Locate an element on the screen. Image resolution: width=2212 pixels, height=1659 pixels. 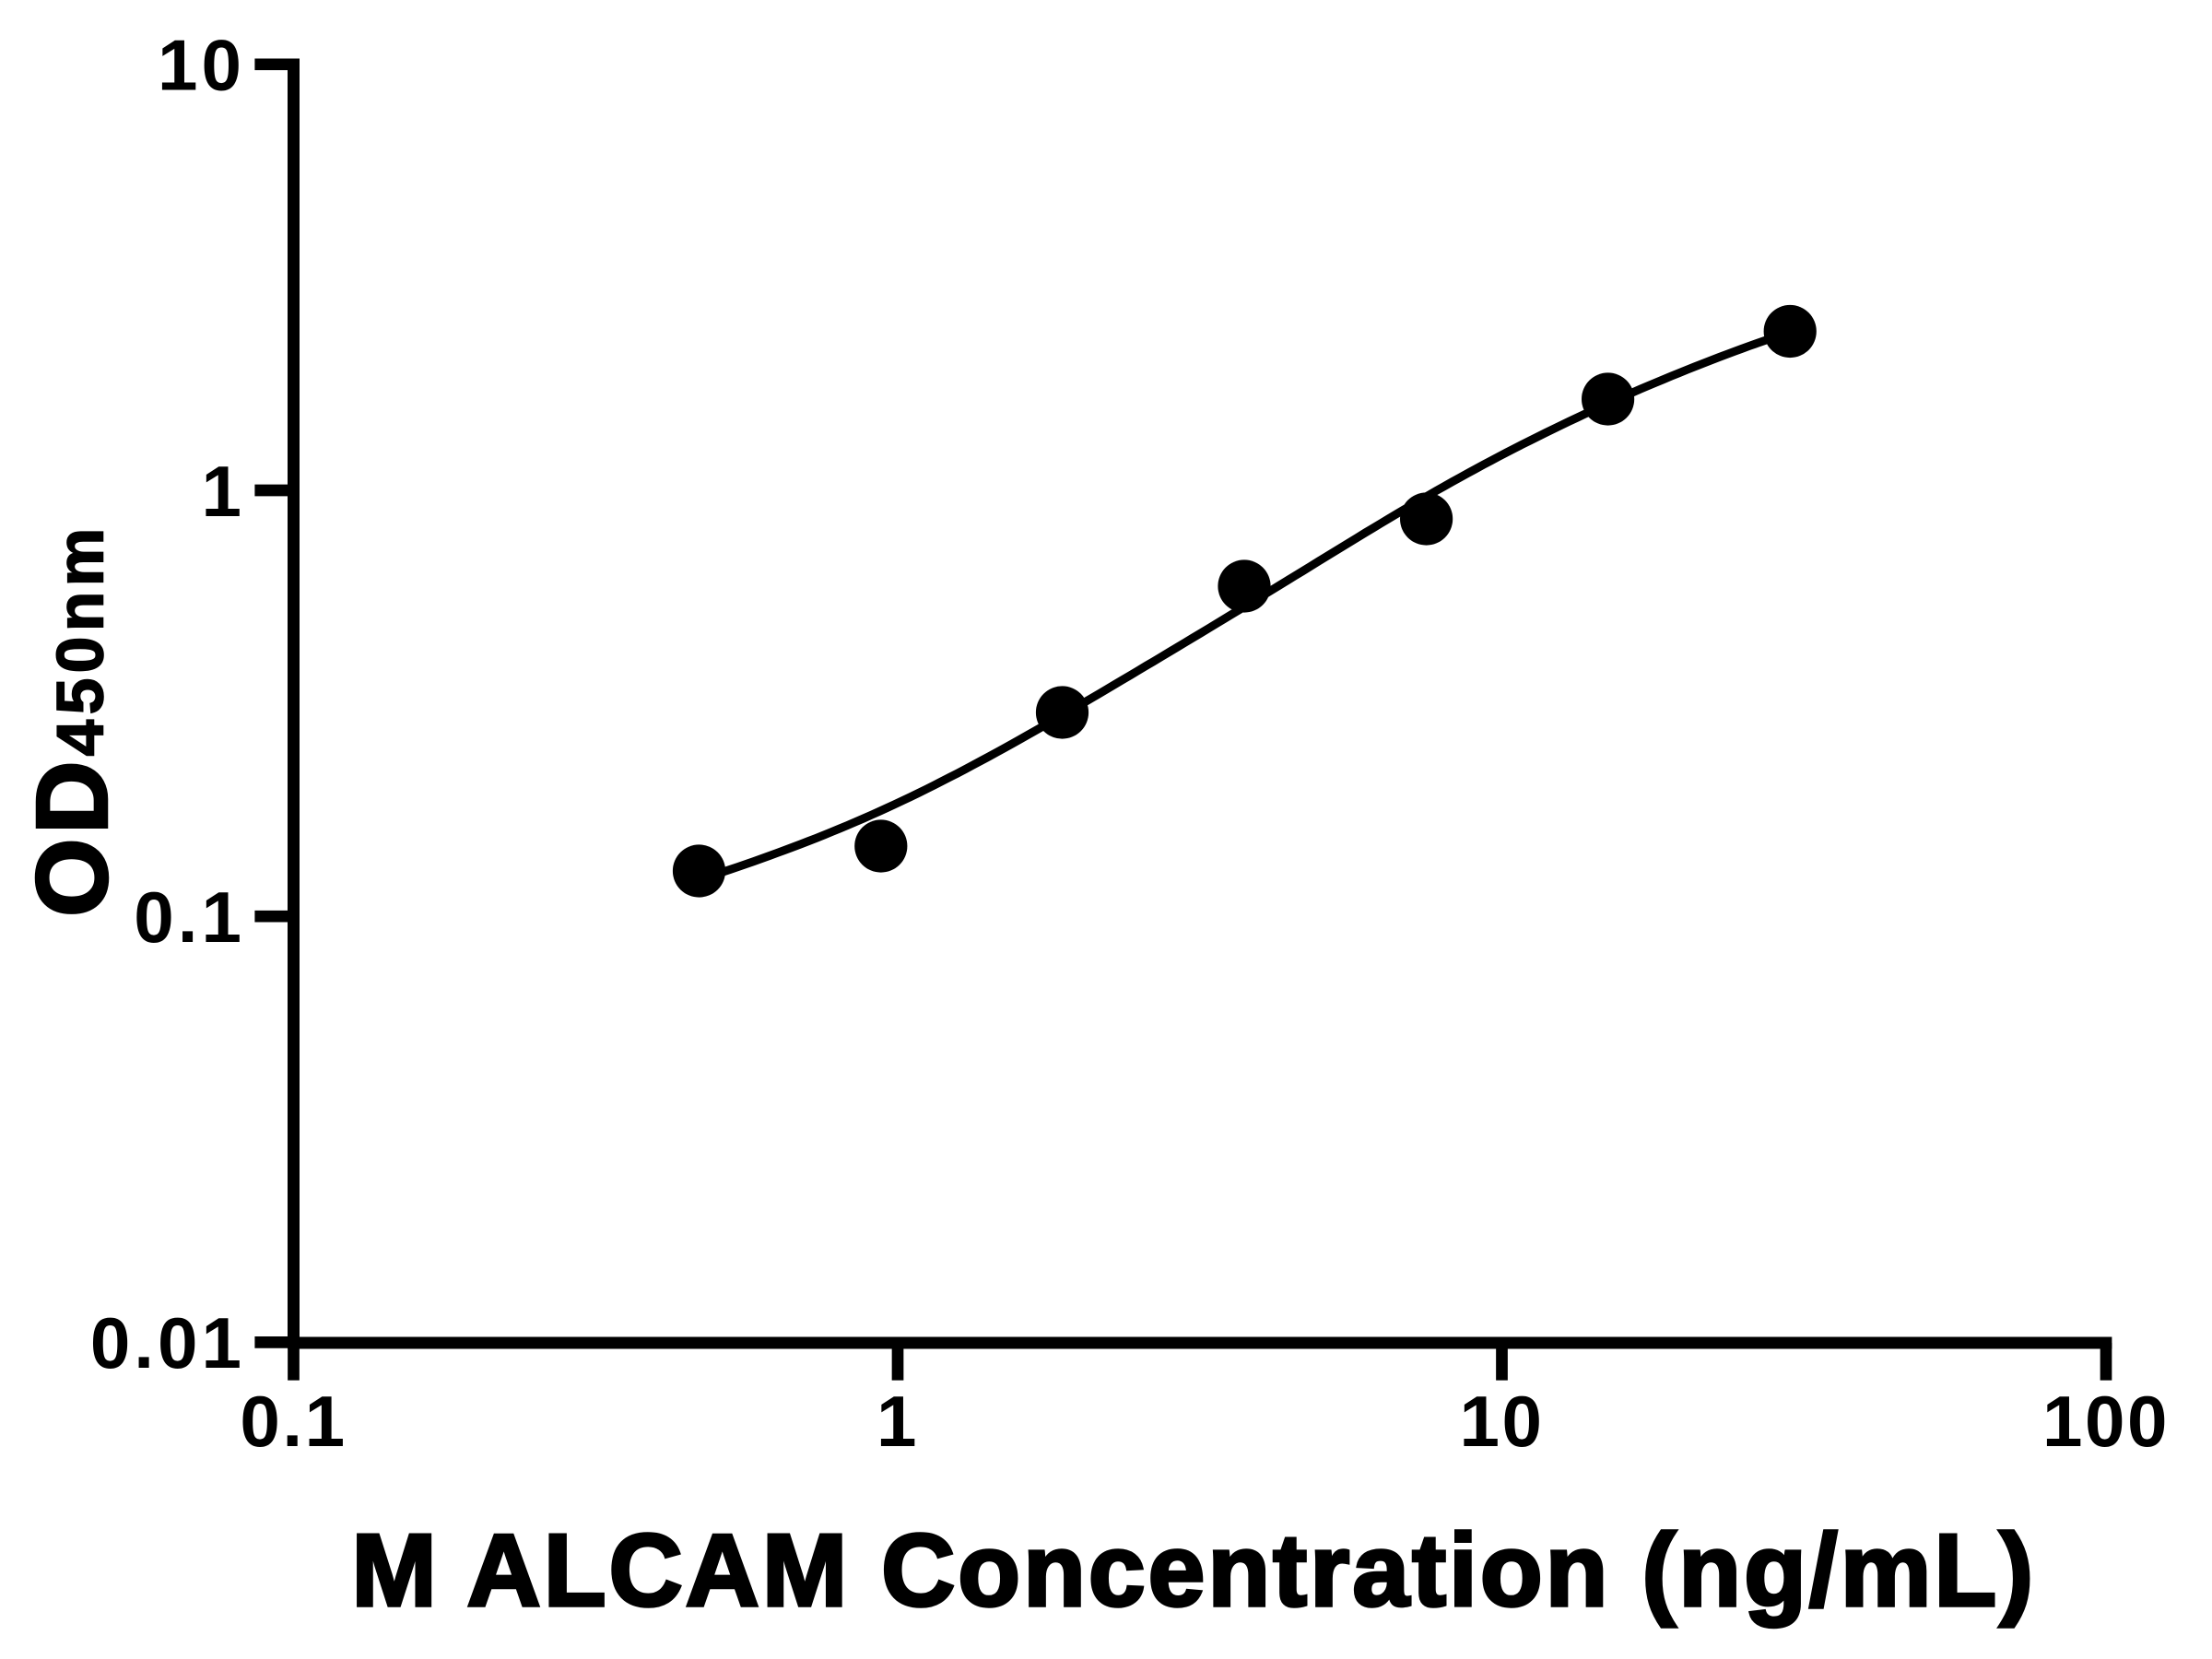
svg-text: 100 is located at coordinates (2106, 1421).